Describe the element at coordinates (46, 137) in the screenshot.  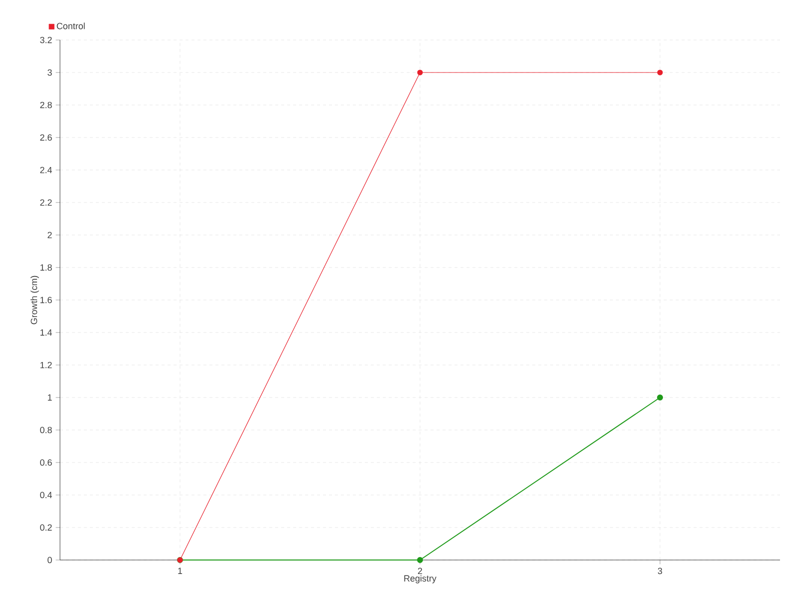
I see `y-tick-label: 2.6` at that location.